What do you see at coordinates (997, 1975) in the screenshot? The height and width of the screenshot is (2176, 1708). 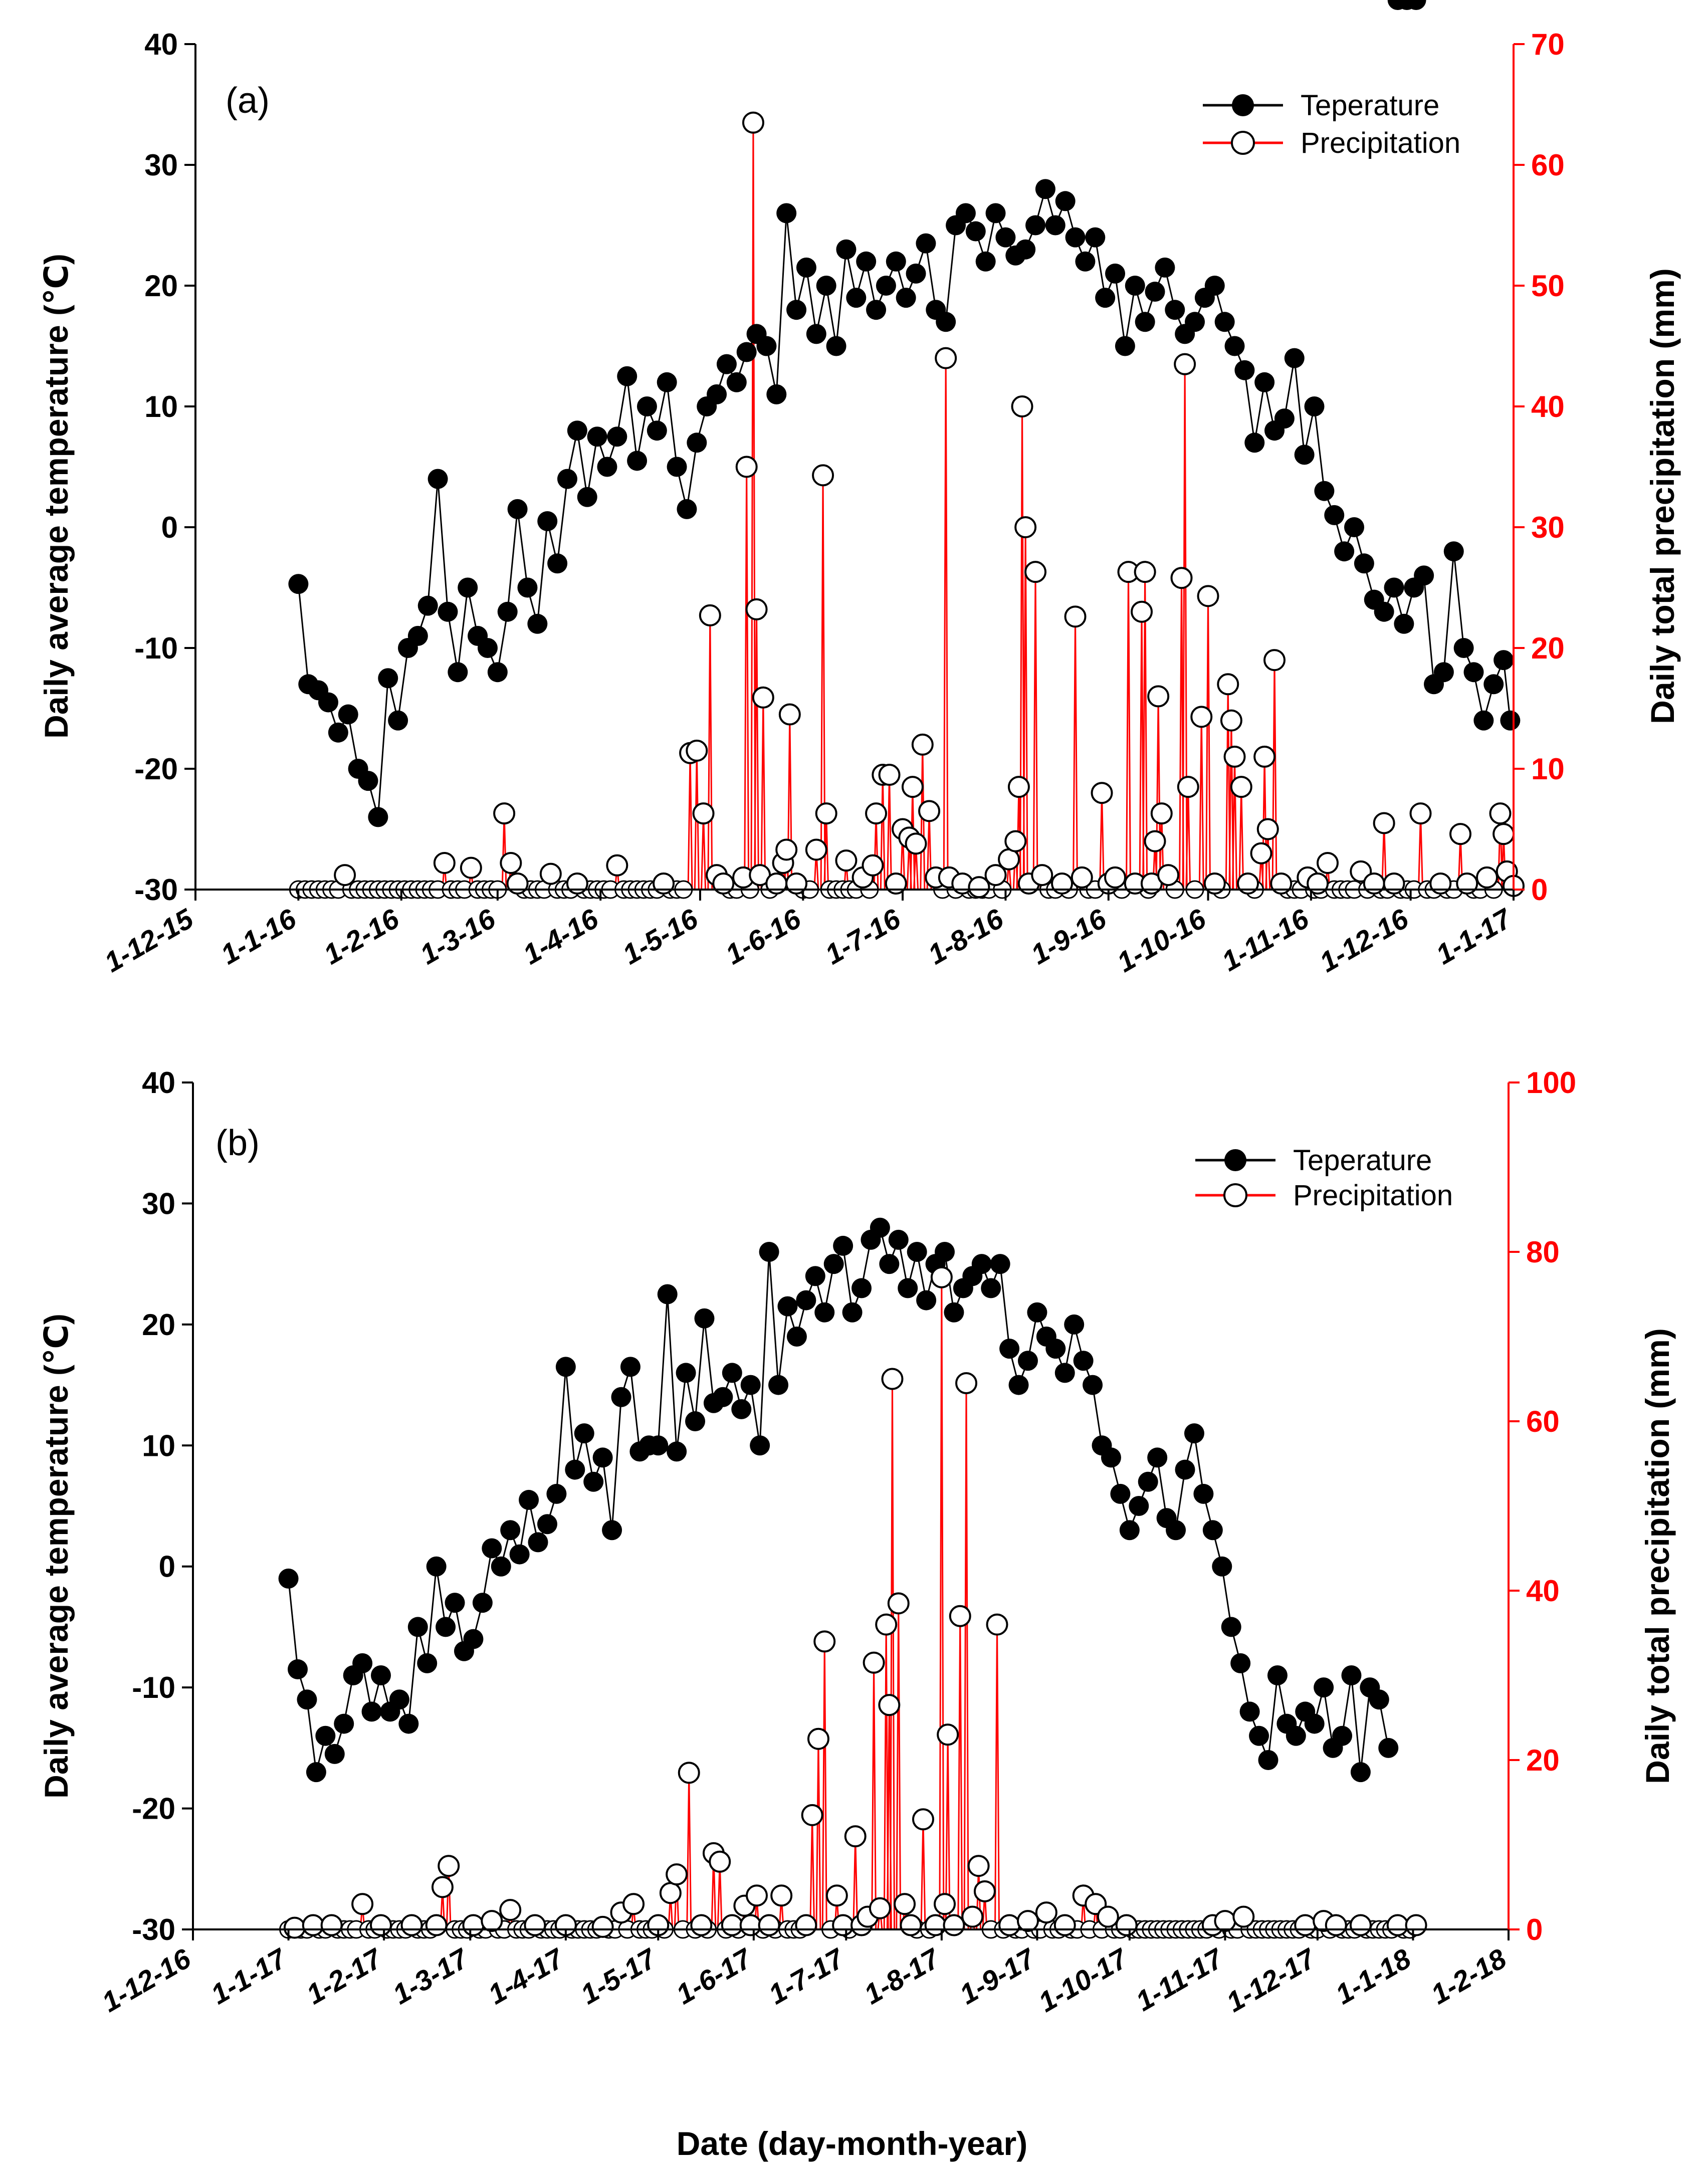 I see `x-tick-label: 1-9-17` at bounding box center [997, 1975].